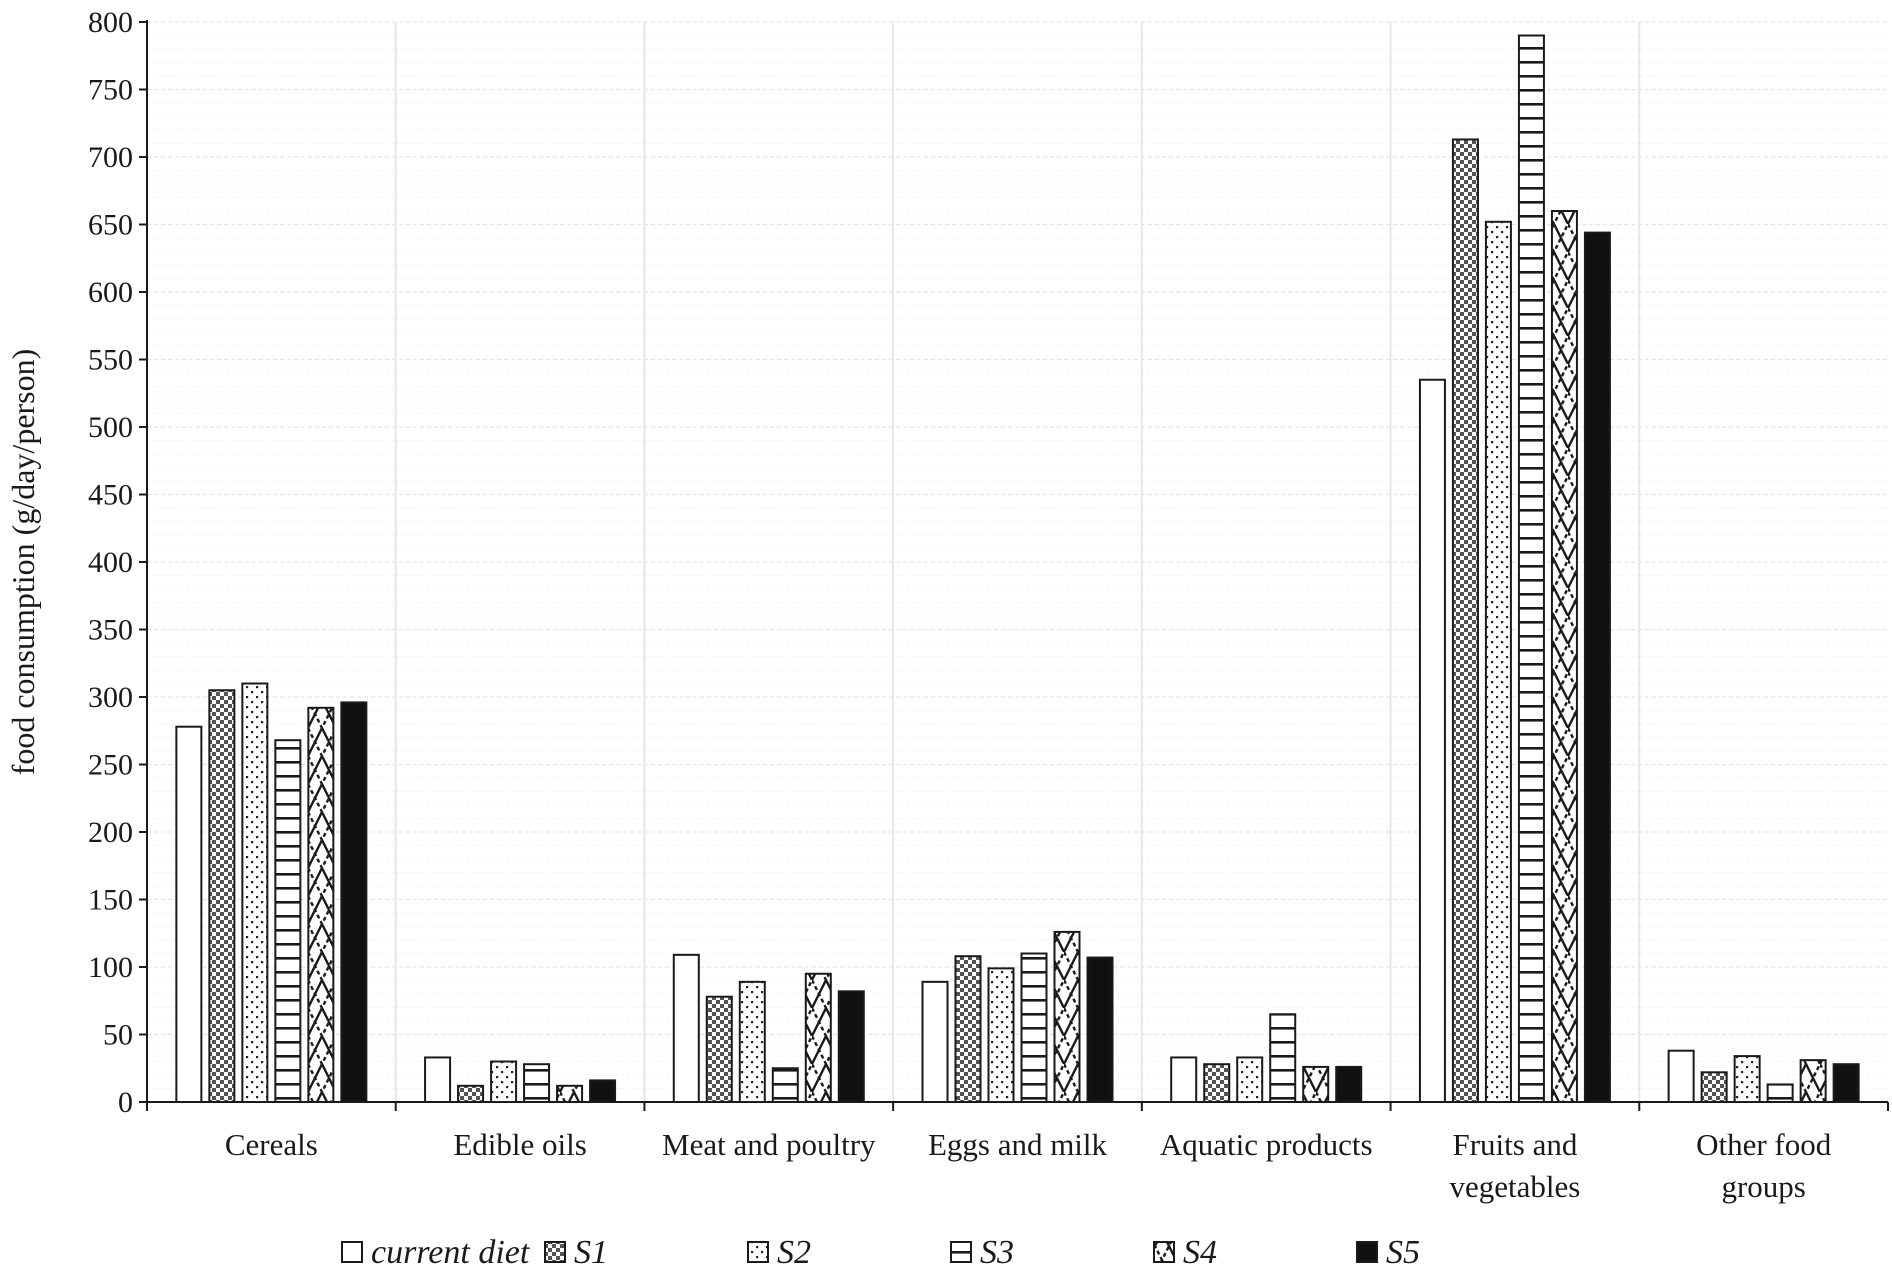  I want to click on category-label: Fruits and vegetables, so click(1515, 1165).